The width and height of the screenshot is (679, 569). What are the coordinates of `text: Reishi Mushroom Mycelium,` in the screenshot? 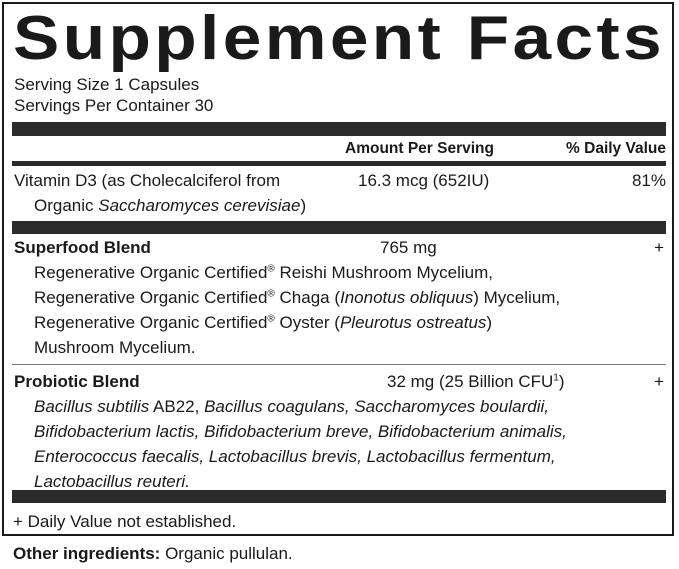 It's located at (384, 272).